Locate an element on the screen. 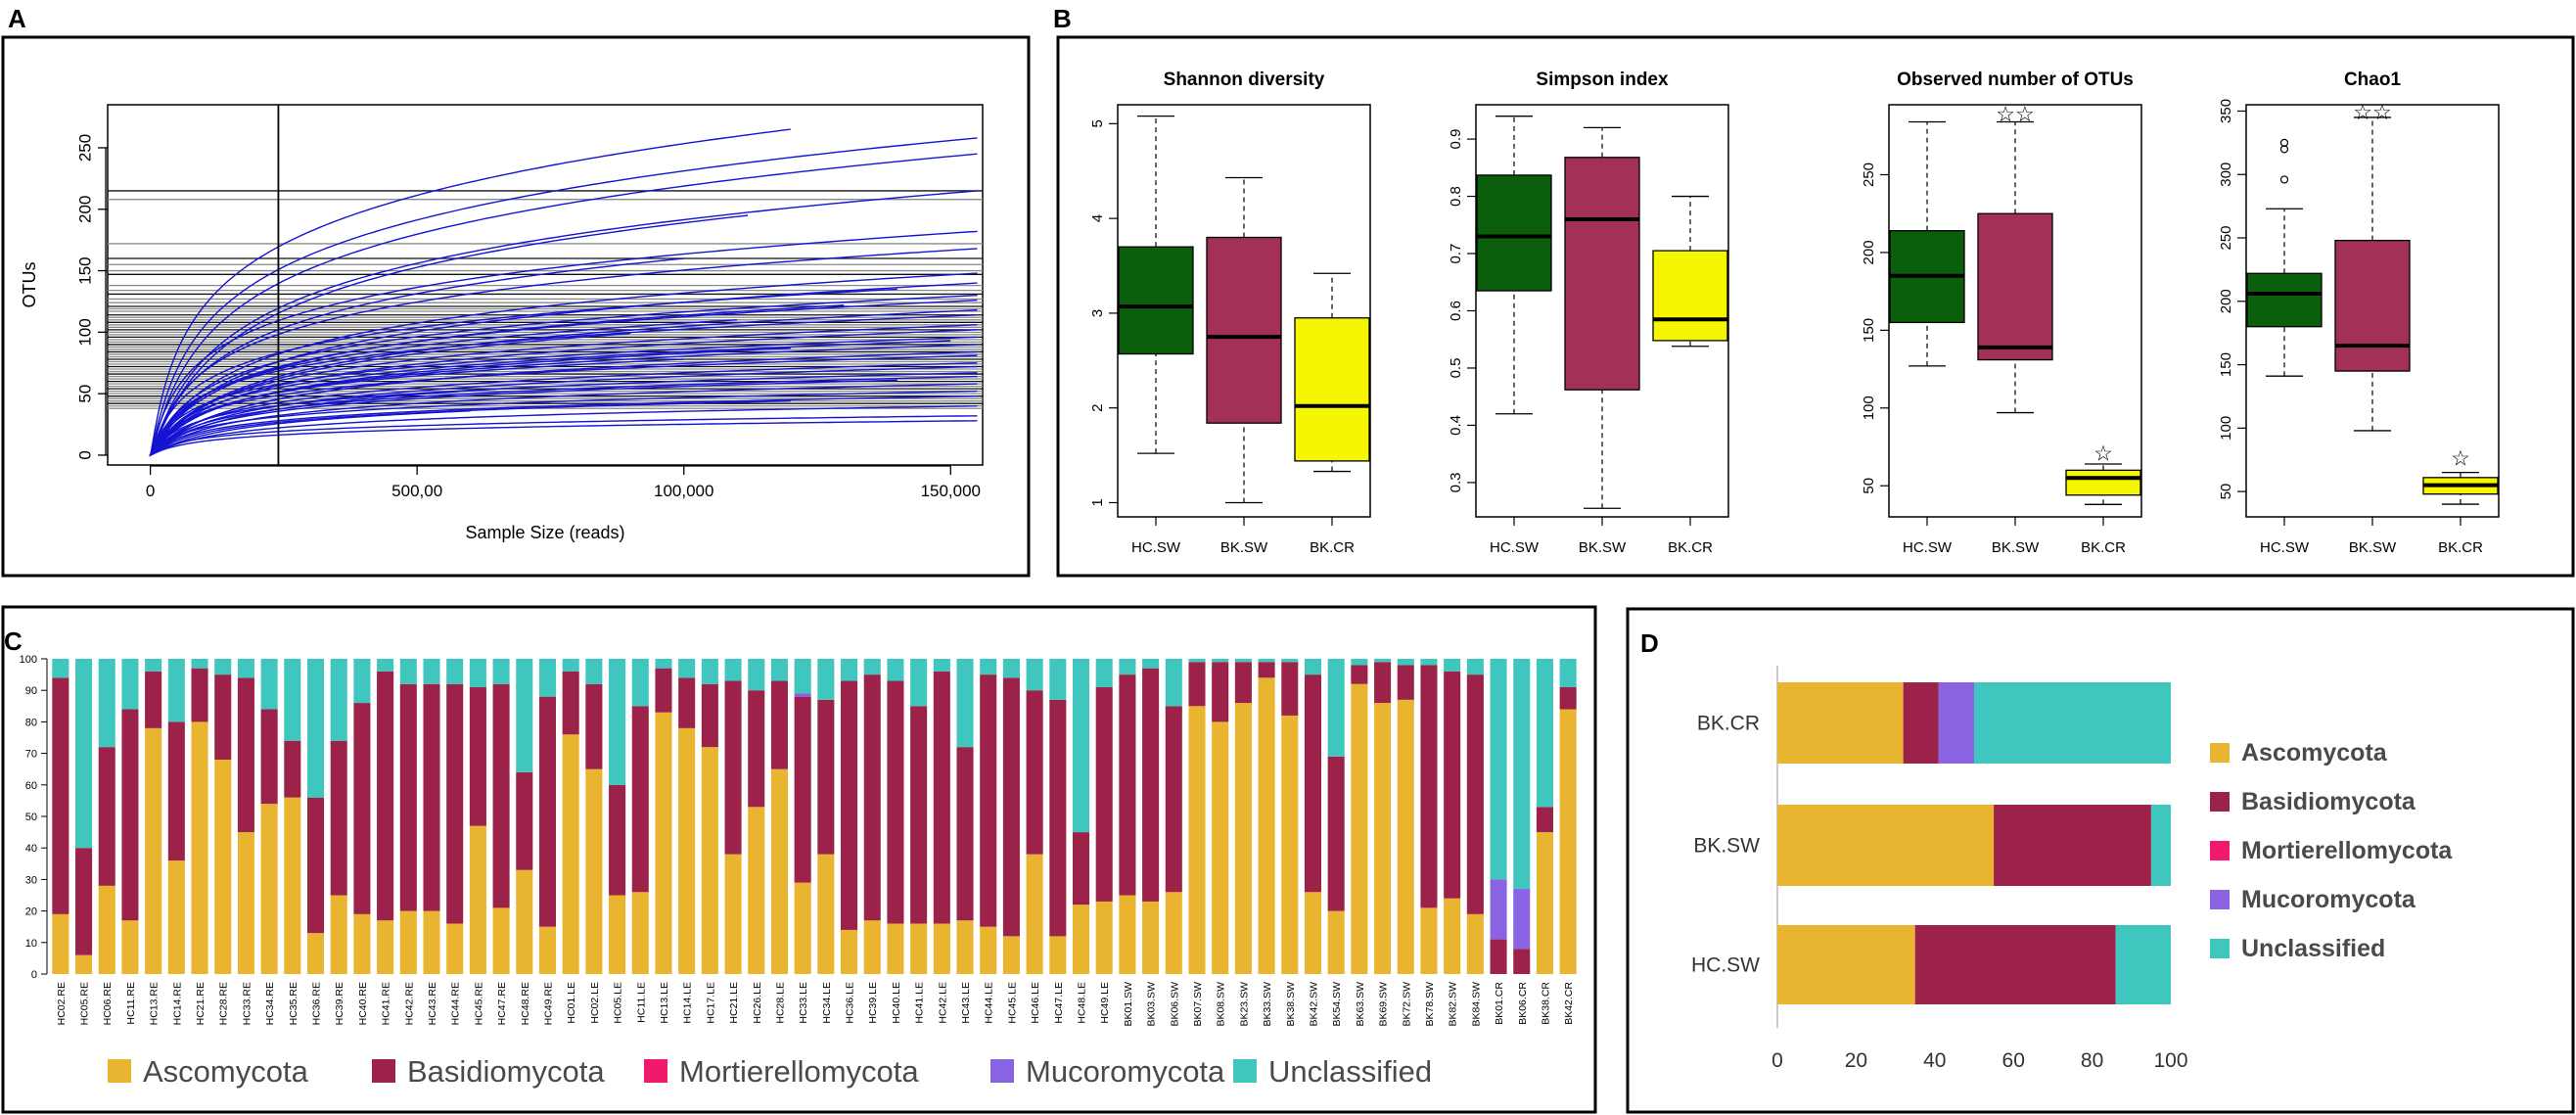 Image resolution: width=2576 pixels, height=1115 pixels. x-tick-label: HC21.RE is located at coordinates (201, 1003).